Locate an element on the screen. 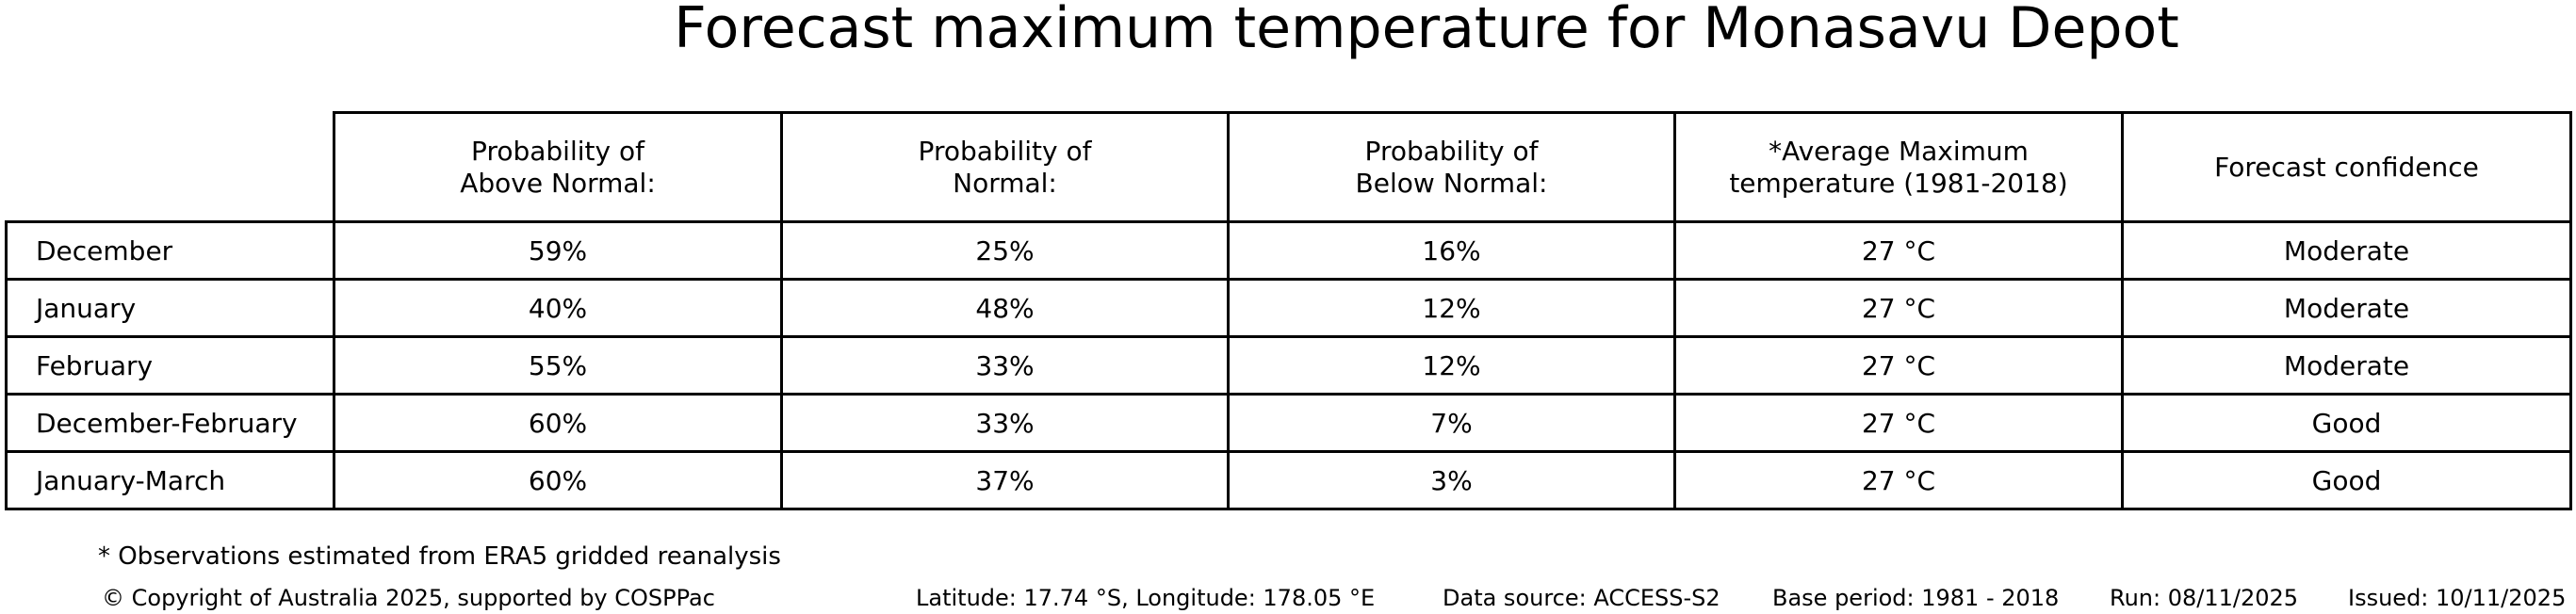  table-corner-empty is located at coordinates (170, 167).